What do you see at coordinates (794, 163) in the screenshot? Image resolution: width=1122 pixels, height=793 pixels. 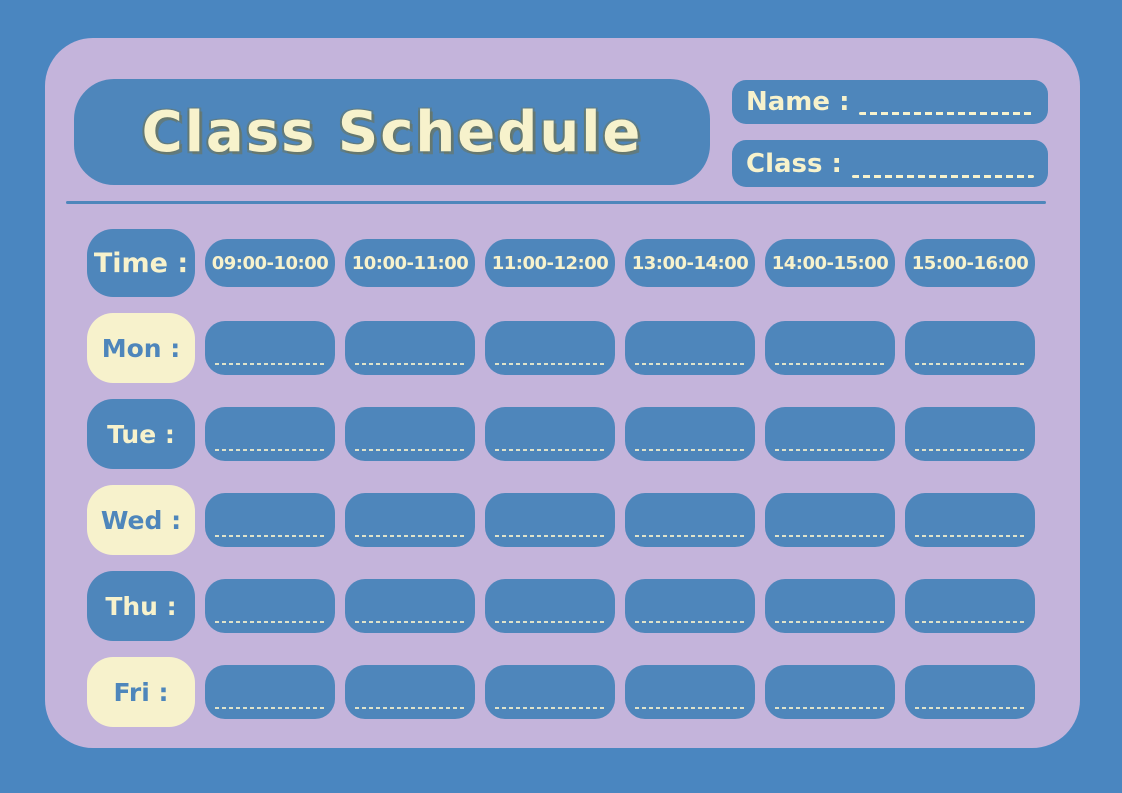 I see `class-label: Class :` at bounding box center [794, 163].